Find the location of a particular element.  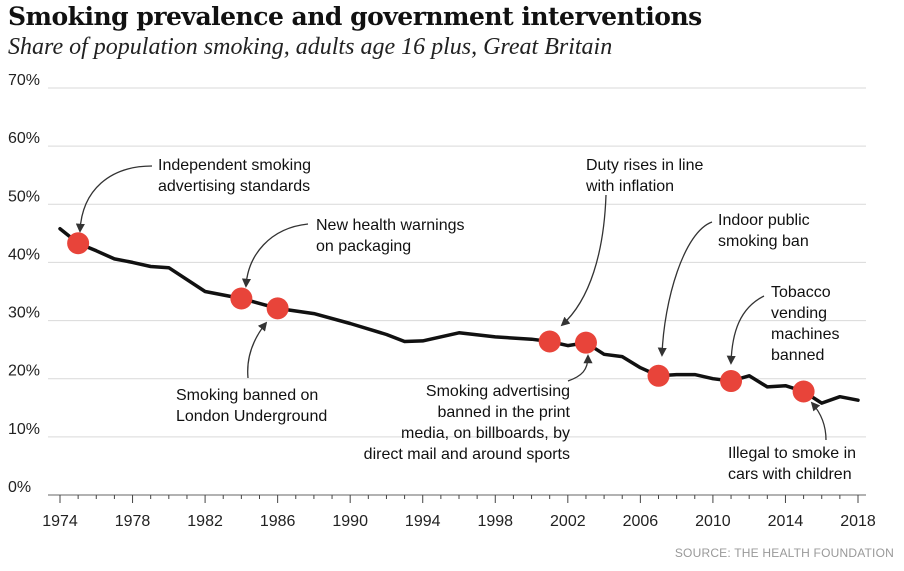

annotation-line: with inflation is located at coordinates (629, 186).